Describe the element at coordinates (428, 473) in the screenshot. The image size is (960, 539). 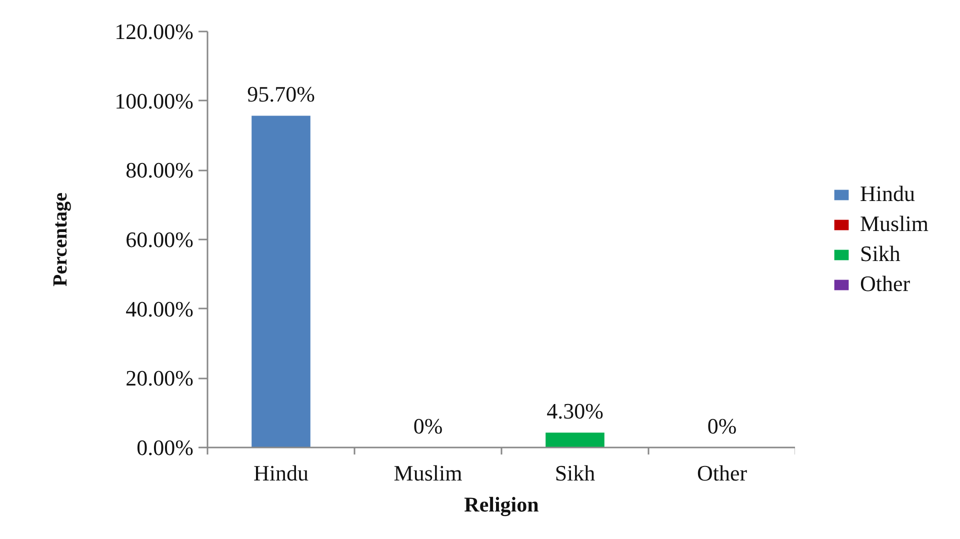
I see `x-tick-label: Muslim` at that location.